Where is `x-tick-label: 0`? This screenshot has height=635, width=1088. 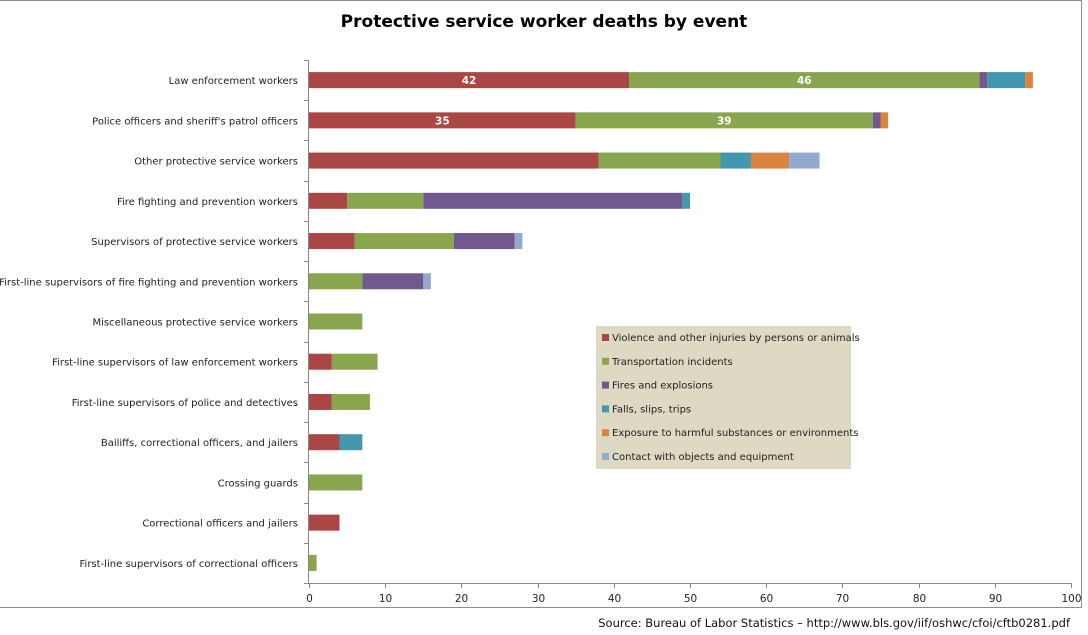
x-tick-label: 0 is located at coordinates (309, 599).